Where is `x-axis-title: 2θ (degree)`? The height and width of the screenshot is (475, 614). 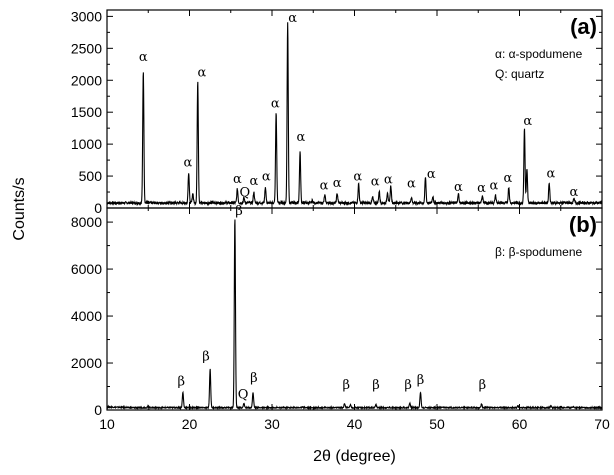
x-axis-title: 2θ (degree) is located at coordinates (354, 456).